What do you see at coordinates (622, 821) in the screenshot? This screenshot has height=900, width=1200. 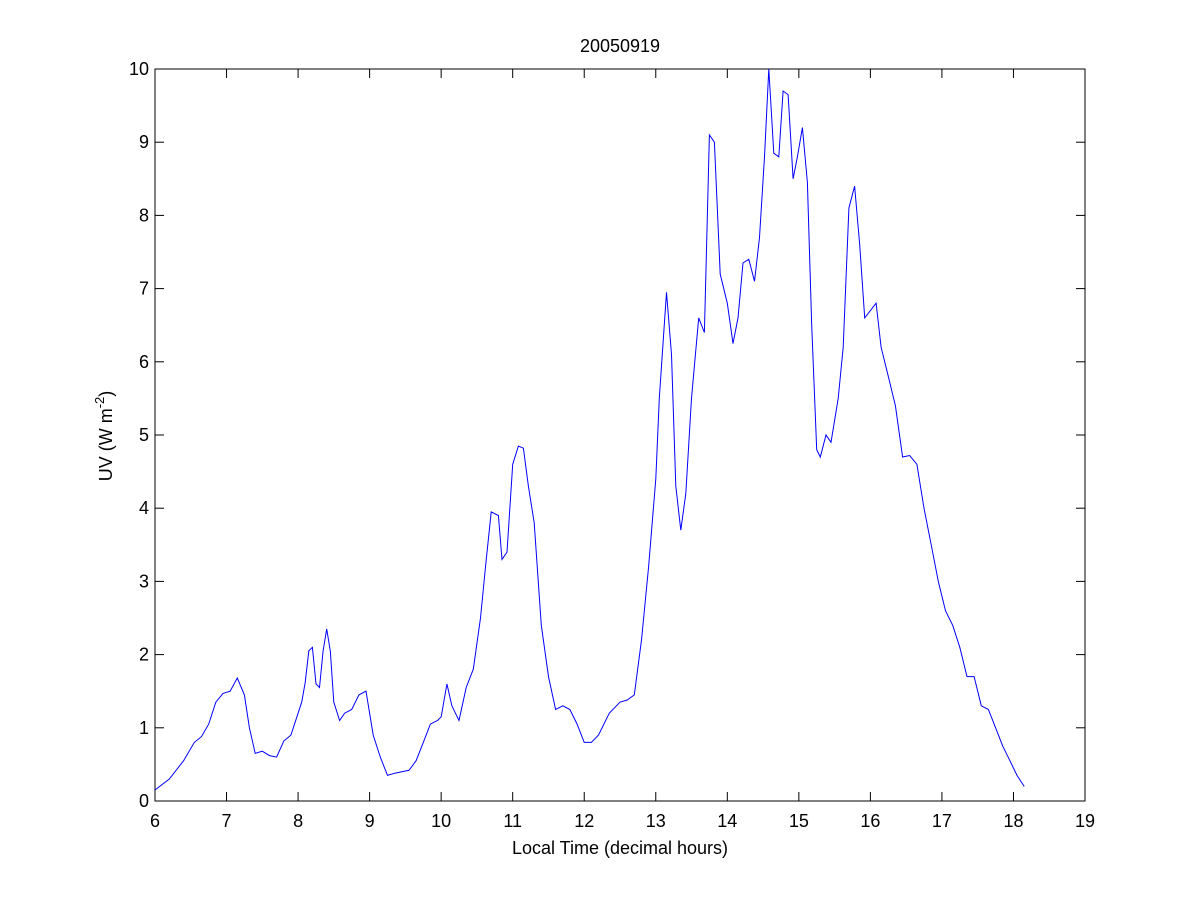 I see `x-tick-labels: 6 7 8 9 10 11 12 13 14 15 16 17 18 19` at bounding box center [622, 821].